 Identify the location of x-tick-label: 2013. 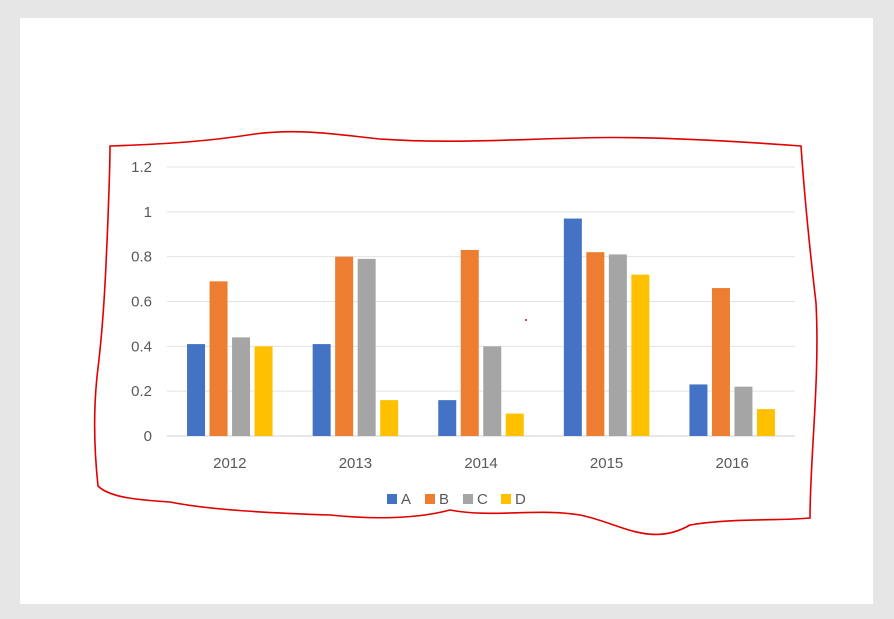
(355, 463).